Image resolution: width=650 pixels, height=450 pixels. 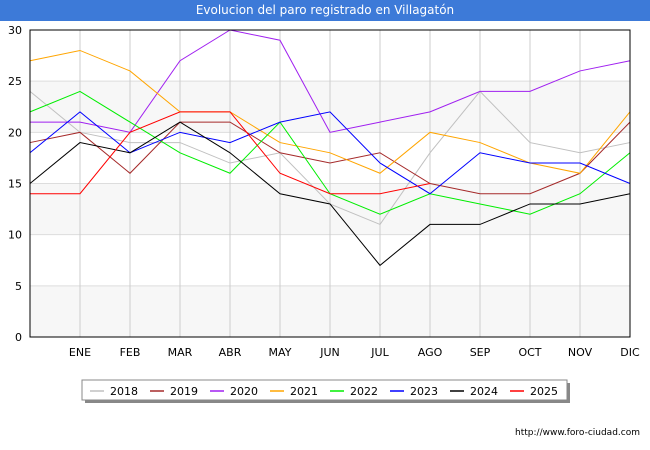 What do you see at coordinates (484, 391) in the screenshot?
I see `legend-label: 2024` at bounding box center [484, 391].